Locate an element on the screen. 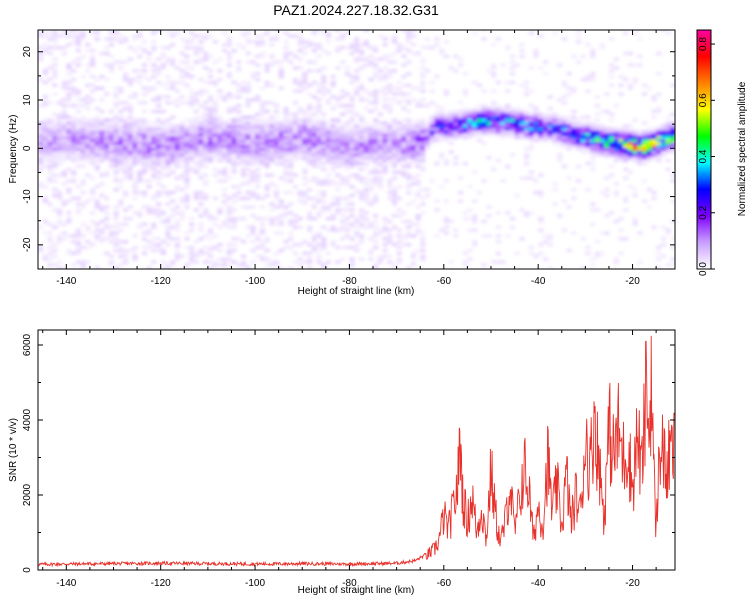 The height and width of the screenshot is (600, 750). x-tick-label: -20 is located at coordinates (632, 583).